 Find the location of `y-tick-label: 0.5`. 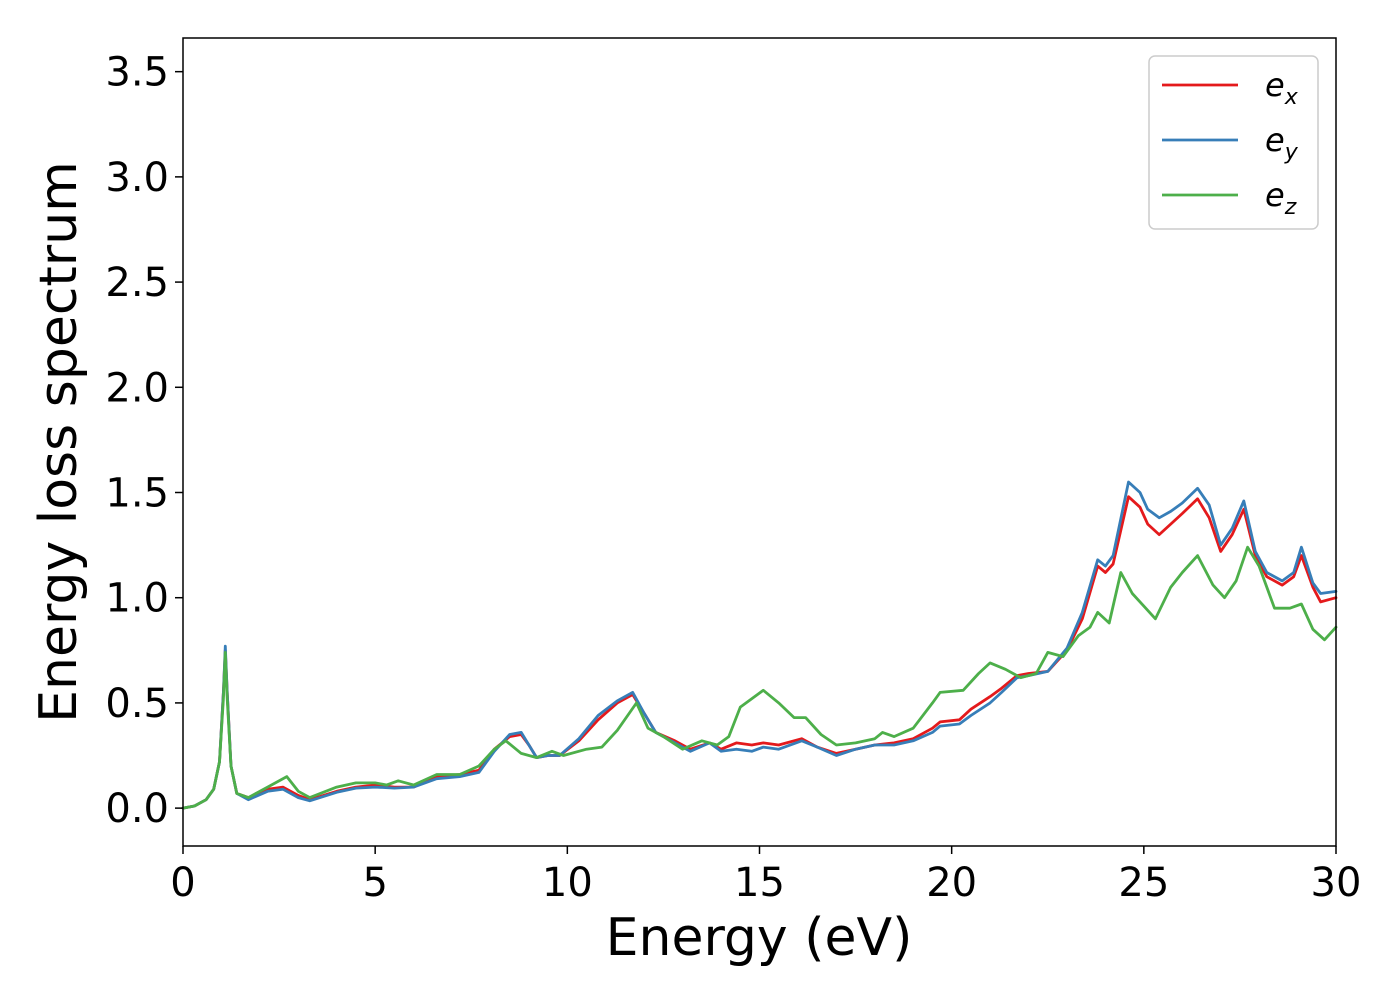

y-tick-label: 0.5 is located at coordinates (137, 704).